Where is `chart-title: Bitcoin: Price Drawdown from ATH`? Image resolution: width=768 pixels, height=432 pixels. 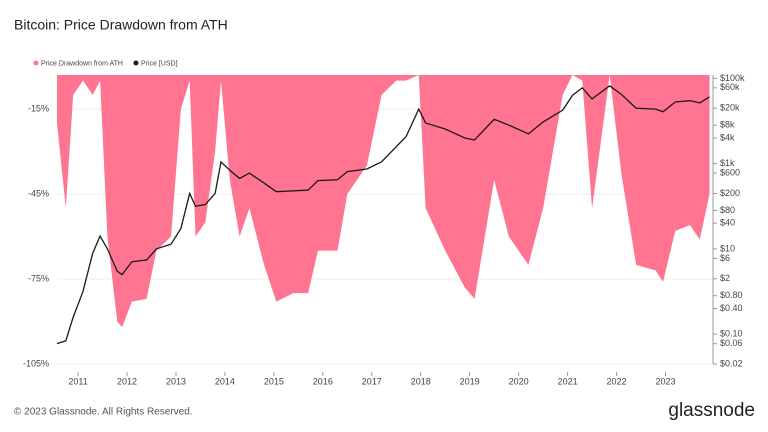
chart-title: Bitcoin: Price Drawdown from ATH is located at coordinates (121, 25).